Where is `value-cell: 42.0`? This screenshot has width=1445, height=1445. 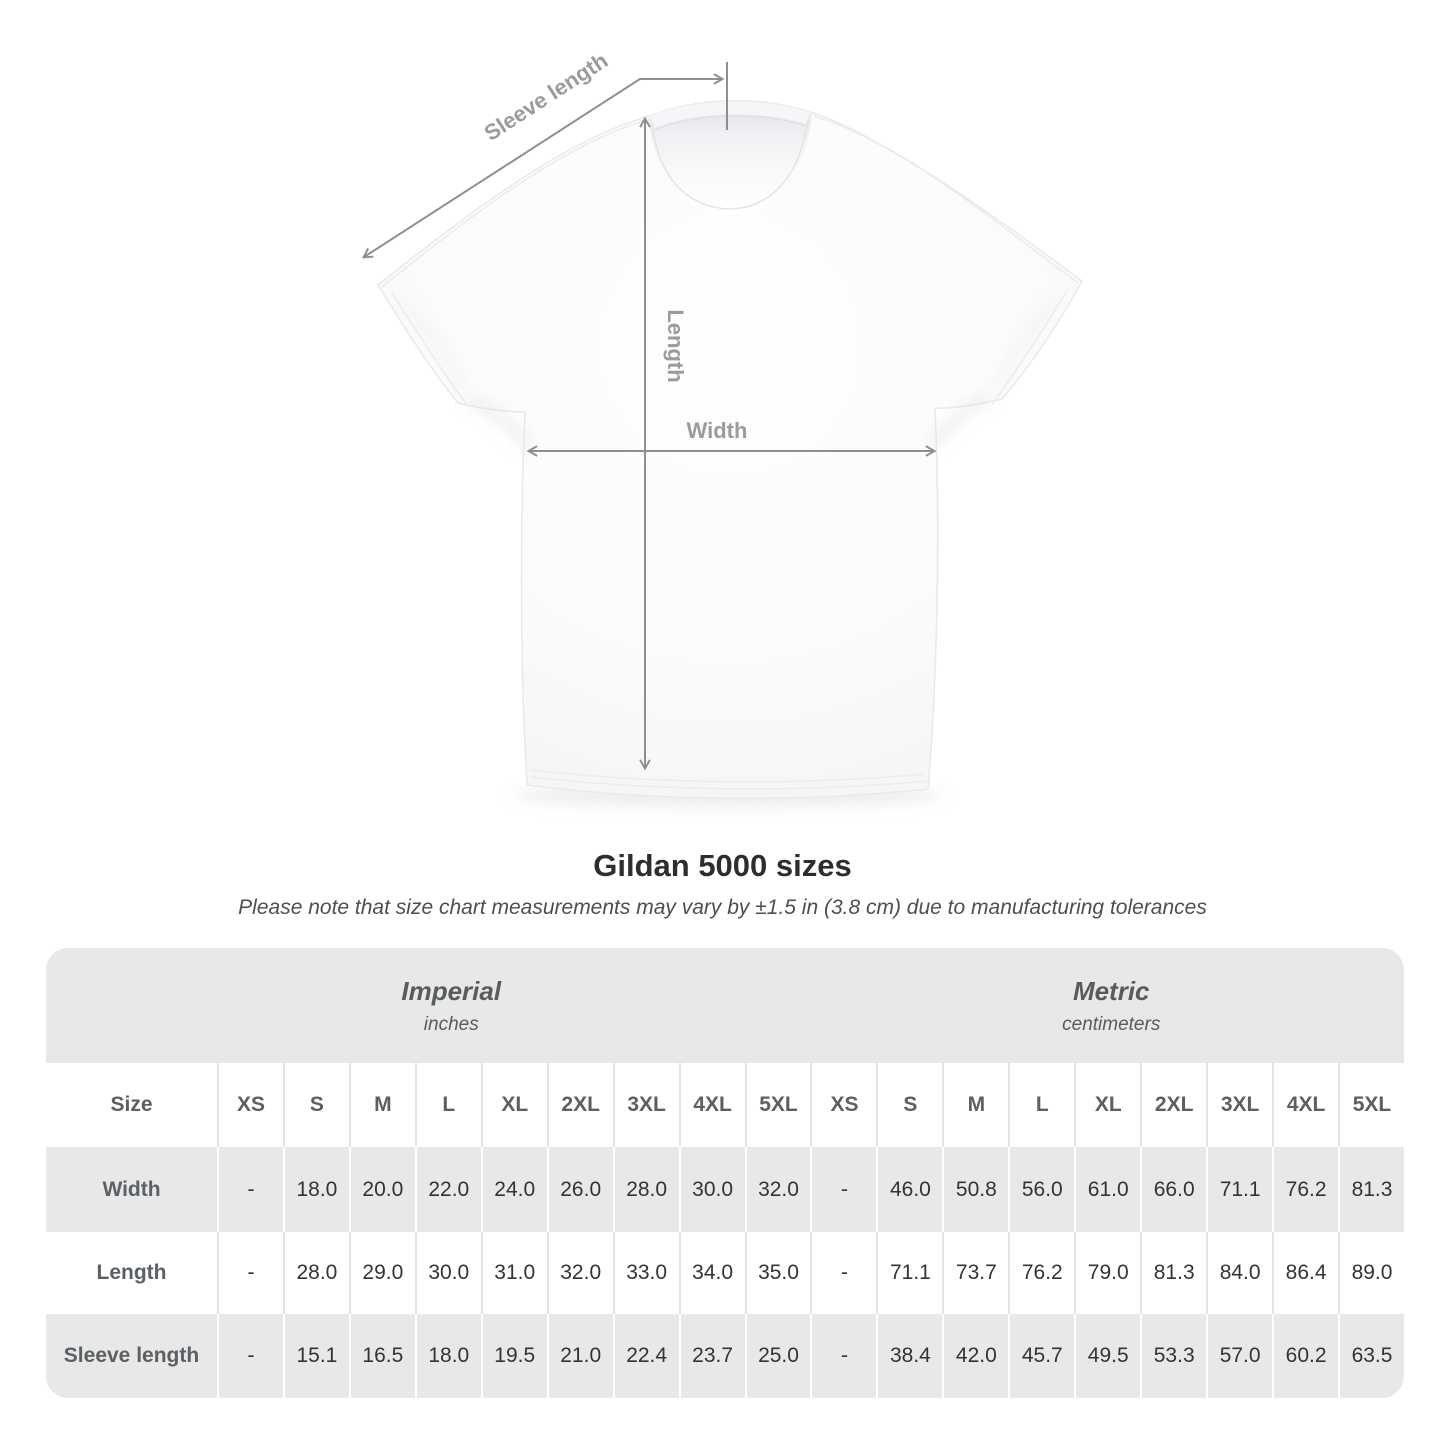 value-cell: 42.0 is located at coordinates (975, 1356).